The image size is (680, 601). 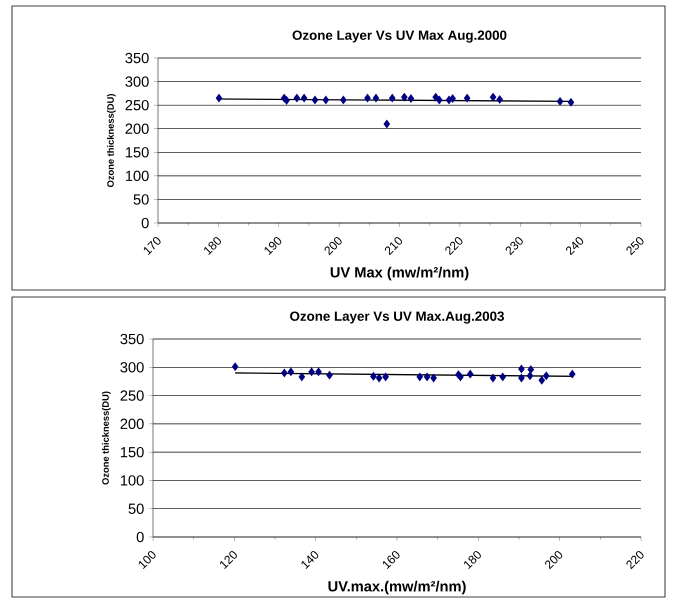 What do you see at coordinates (393, 246) in the screenshot?
I see `x-tick-label: 210` at bounding box center [393, 246].